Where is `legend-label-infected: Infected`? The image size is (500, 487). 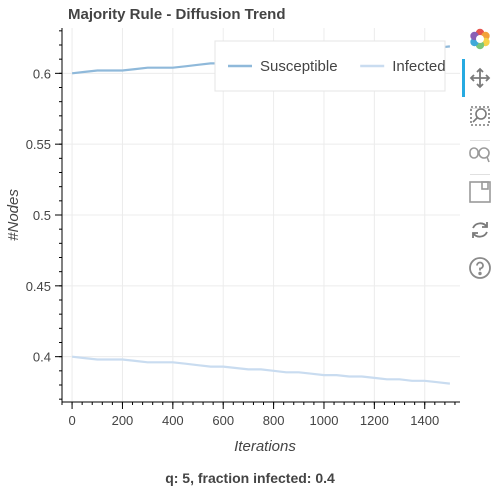
legend-label-infected: Infected is located at coordinates (418, 66).